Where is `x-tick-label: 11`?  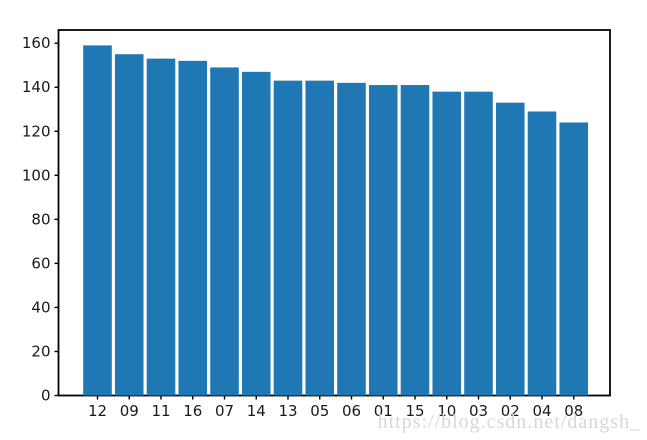
x-tick-label: 11 is located at coordinates (160, 411).